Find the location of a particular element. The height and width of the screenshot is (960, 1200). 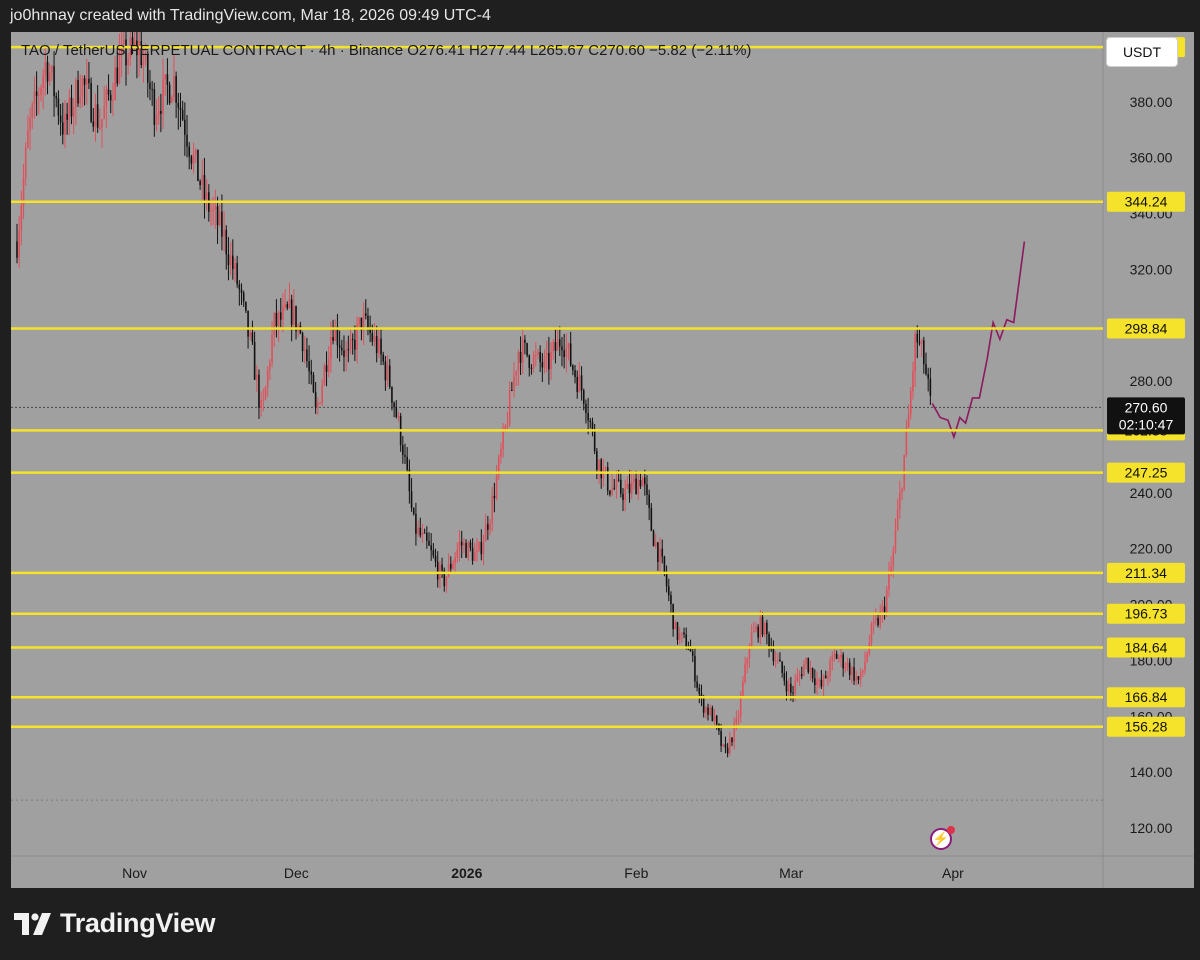

footer-brand: TradingView is located at coordinates (115, 923).